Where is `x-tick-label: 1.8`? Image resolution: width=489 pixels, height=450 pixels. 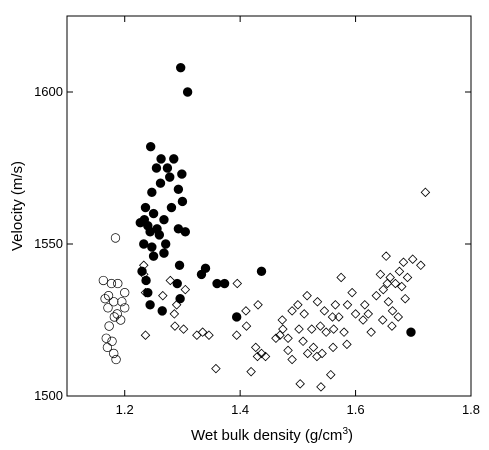 x-tick-label: 1.8 is located at coordinates (471, 409).